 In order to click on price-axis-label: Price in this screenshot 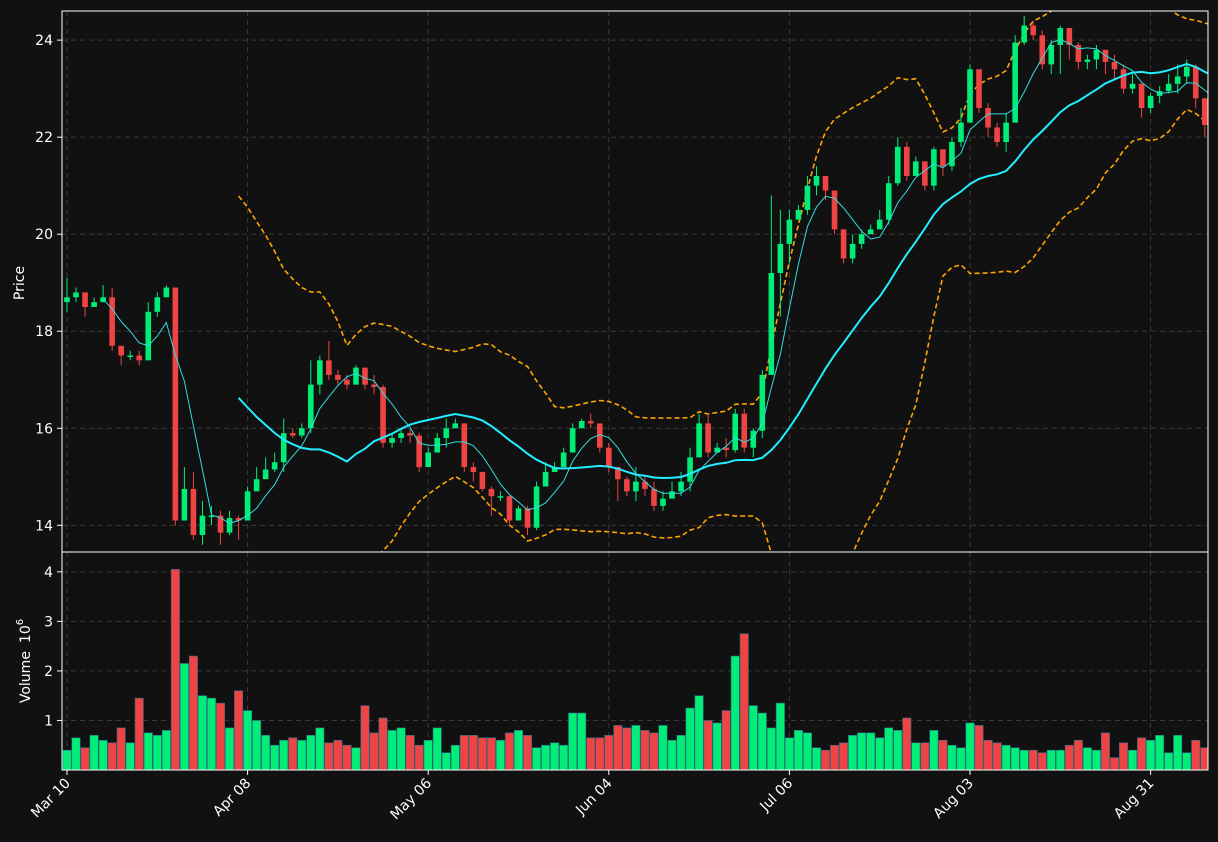, I will do `click(20, 283)`.